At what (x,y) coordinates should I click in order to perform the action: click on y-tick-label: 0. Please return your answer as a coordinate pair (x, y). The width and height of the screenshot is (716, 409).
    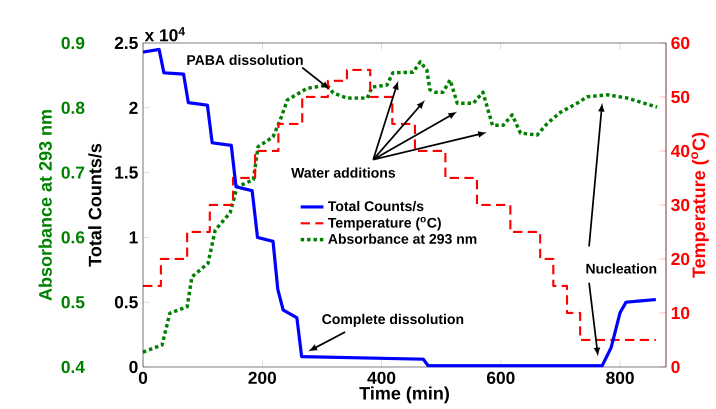
    Looking at the image, I should click on (133, 367).